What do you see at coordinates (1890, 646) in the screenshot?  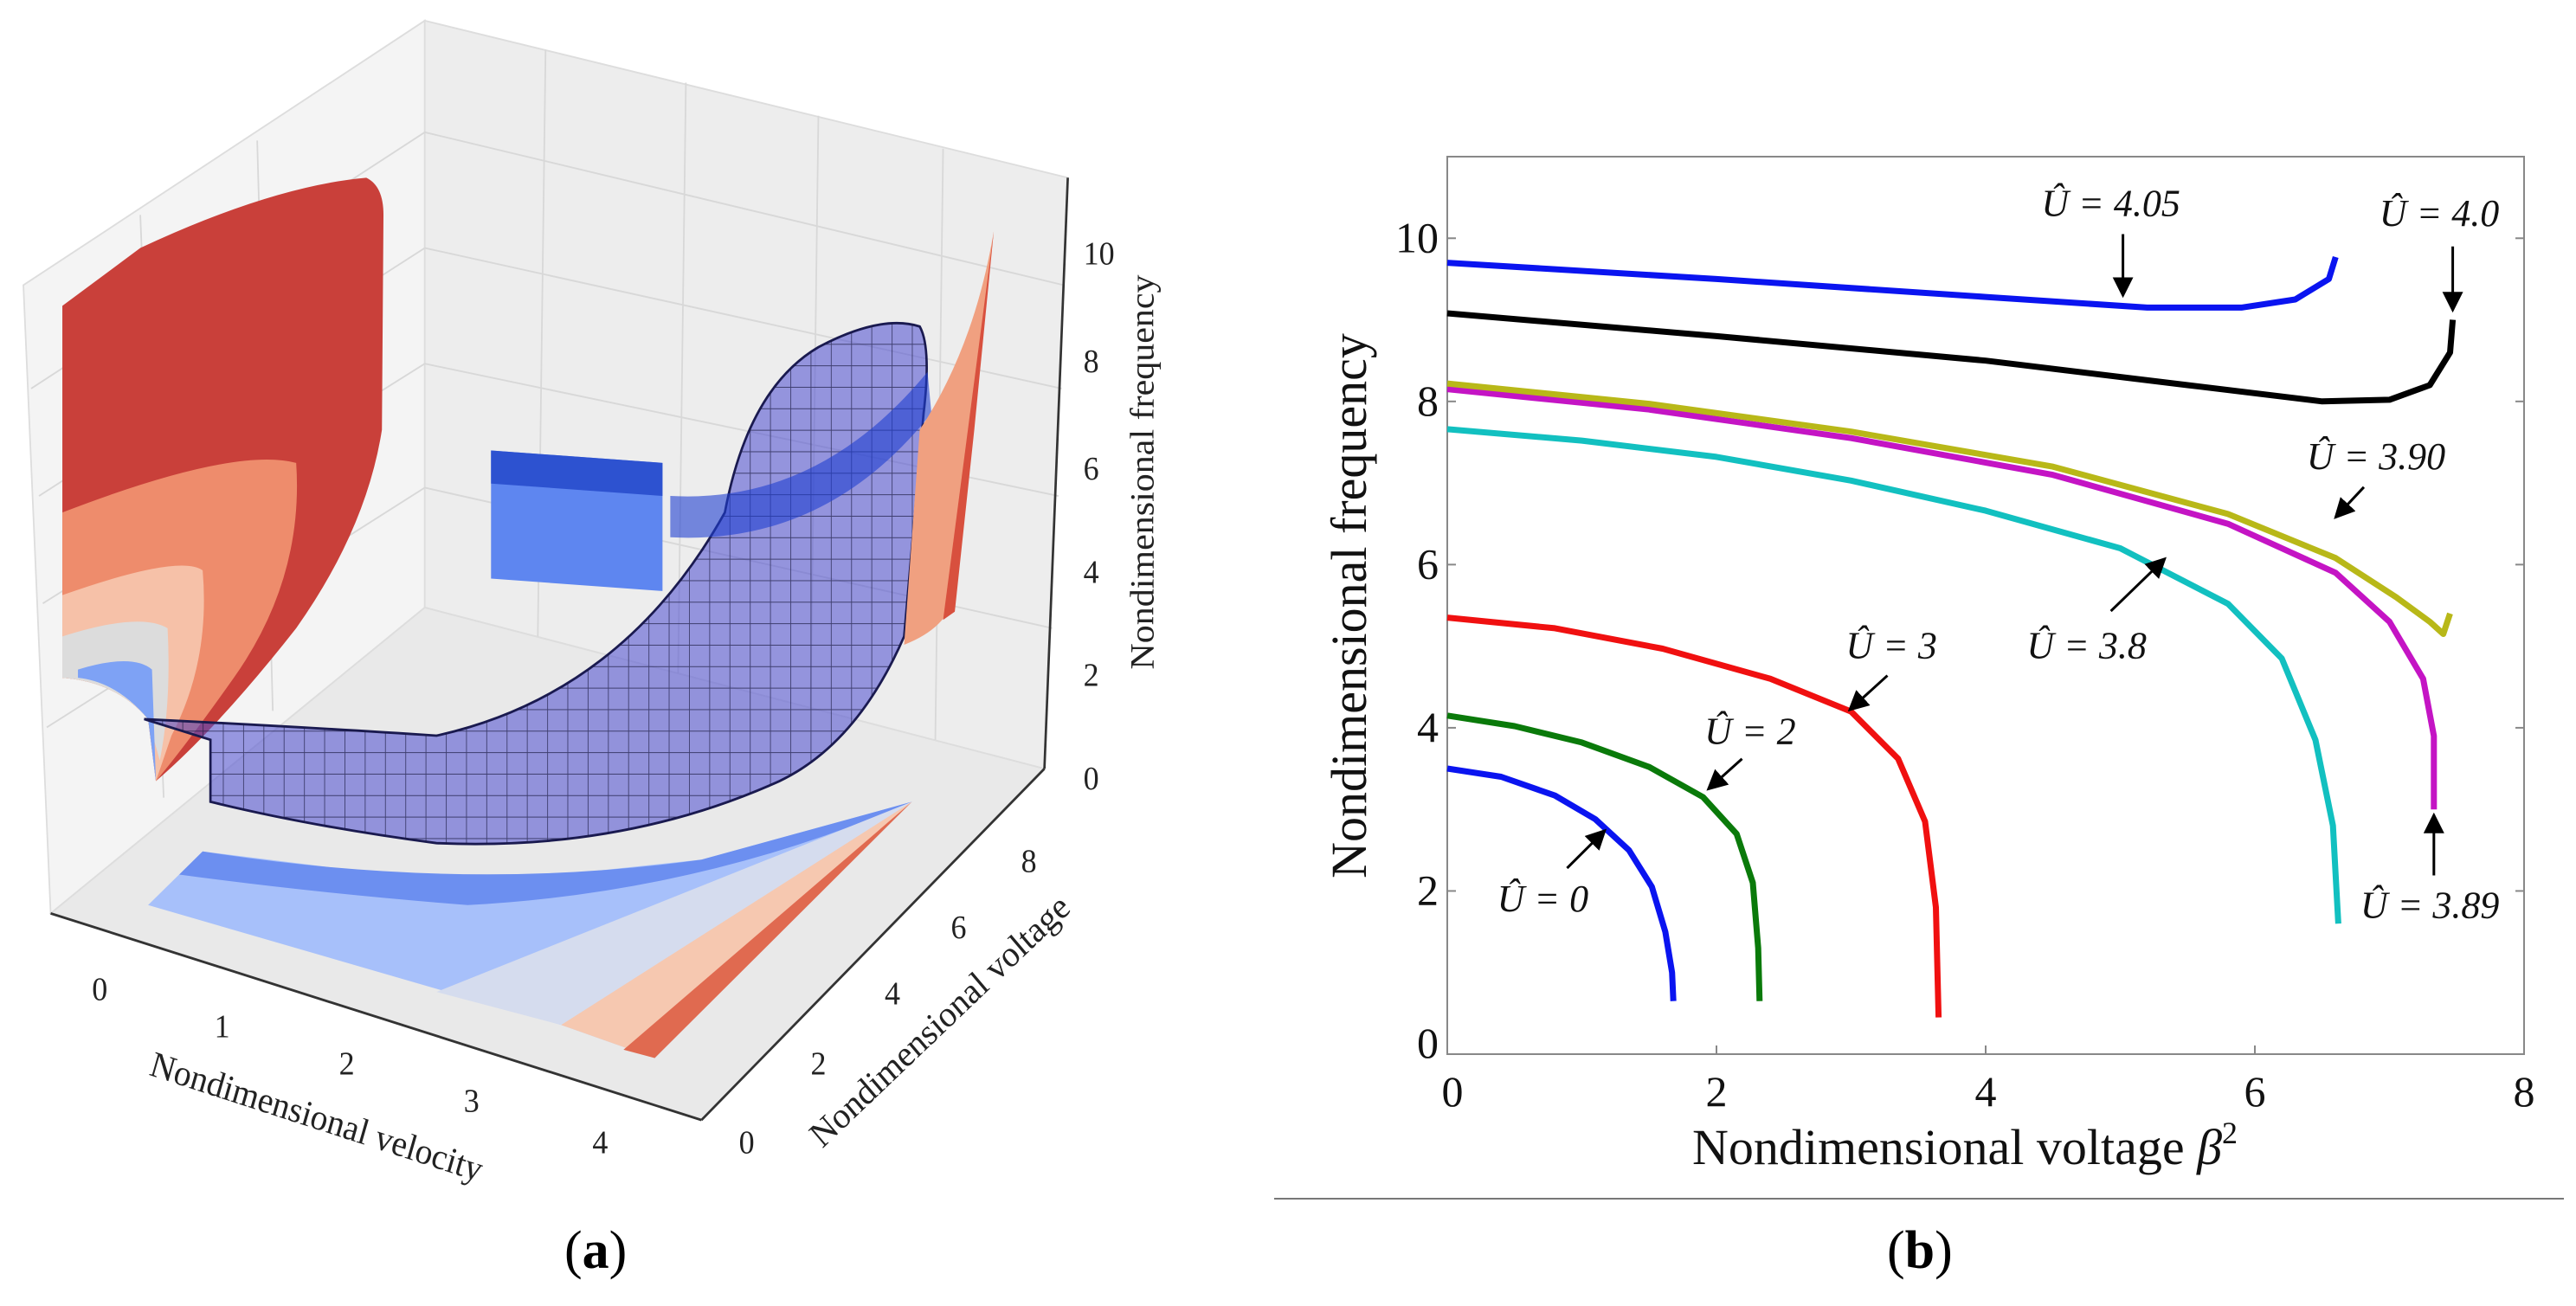 I see `annotation-label: Û = 3` at bounding box center [1890, 646].